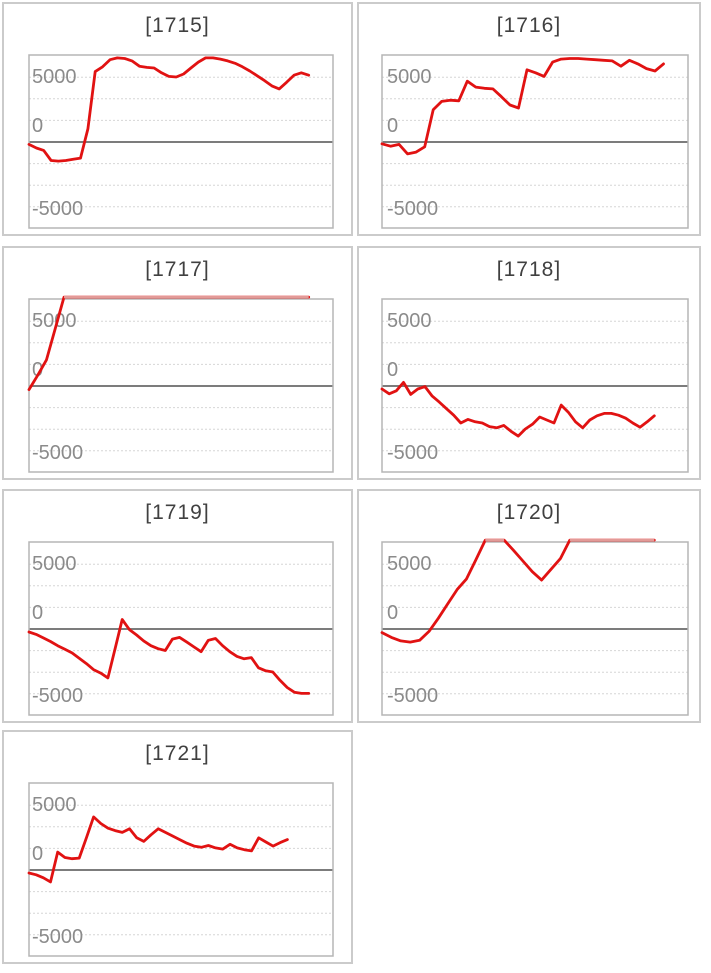 This screenshot has width=711, height=973. Describe the element at coordinates (529, 25) in the screenshot. I see `chart-title: [1716]` at that location.